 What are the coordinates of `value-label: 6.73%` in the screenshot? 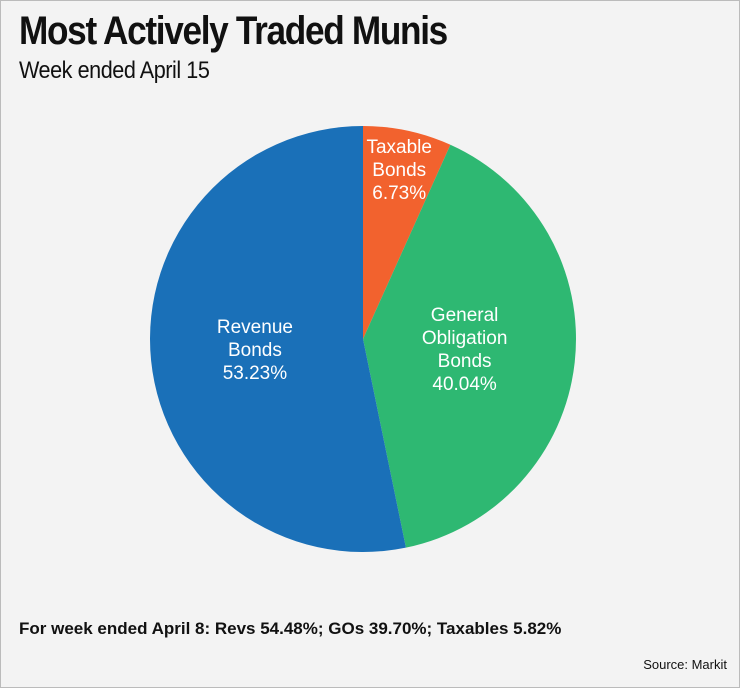 It's located at (399, 193).